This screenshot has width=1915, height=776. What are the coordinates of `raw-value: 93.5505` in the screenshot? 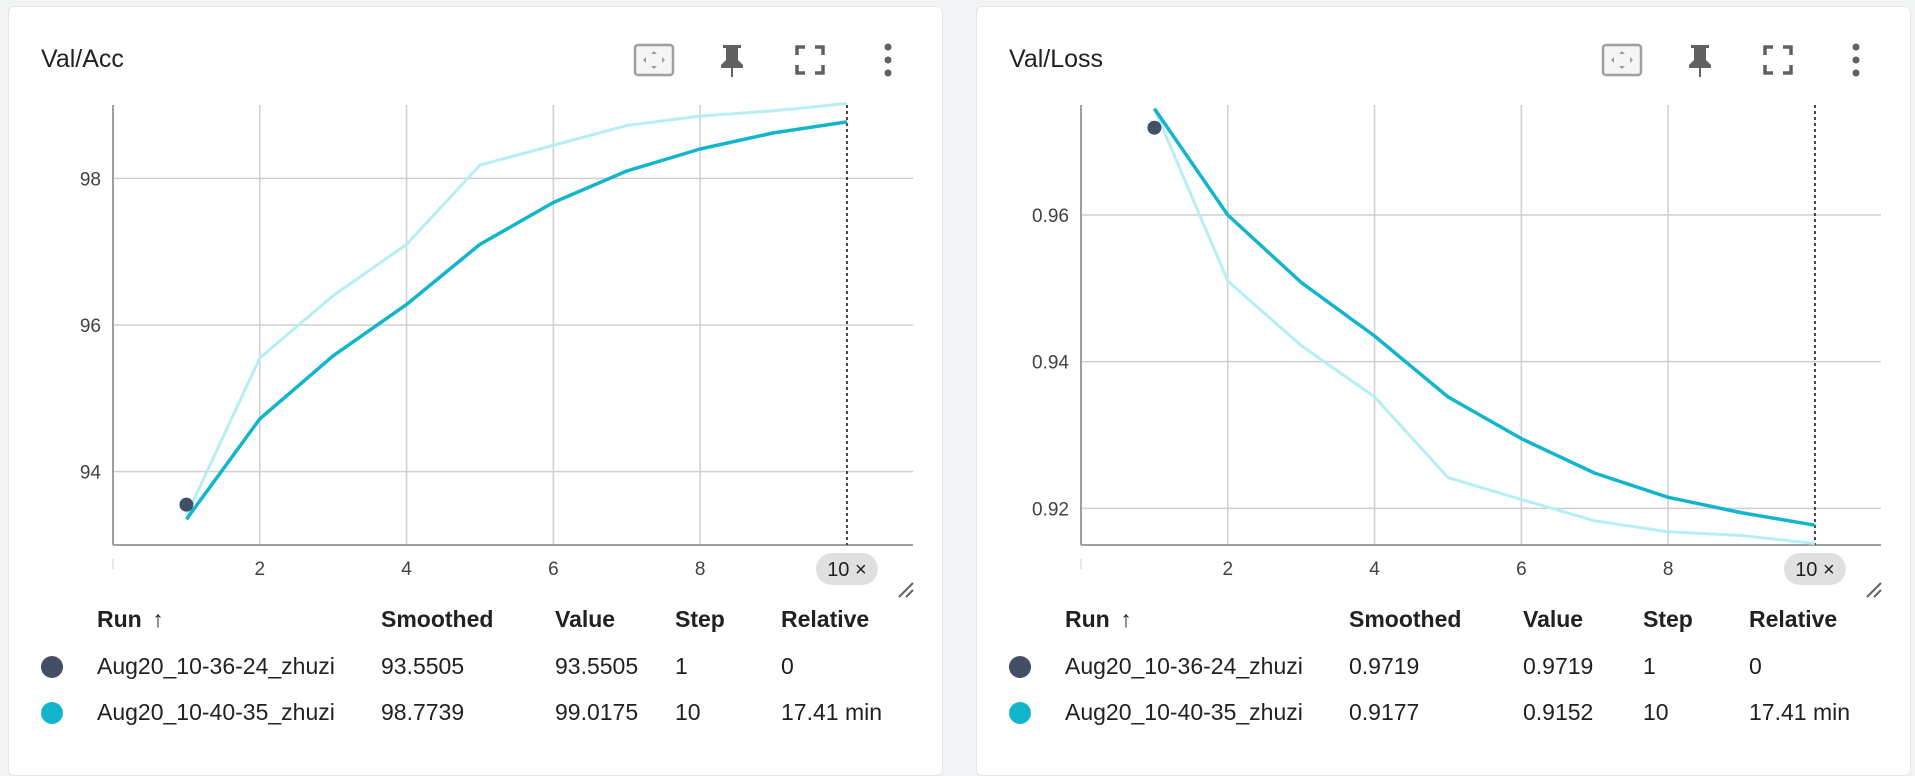 It's located at (597, 665).